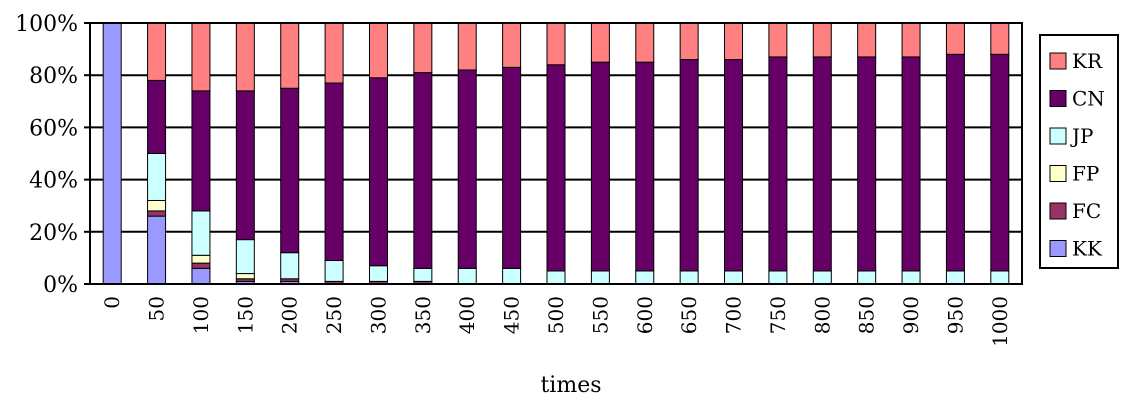 The height and width of the screenshot is (401, 1123). I want to click on x-tick-label: 700, so click(734, 315).